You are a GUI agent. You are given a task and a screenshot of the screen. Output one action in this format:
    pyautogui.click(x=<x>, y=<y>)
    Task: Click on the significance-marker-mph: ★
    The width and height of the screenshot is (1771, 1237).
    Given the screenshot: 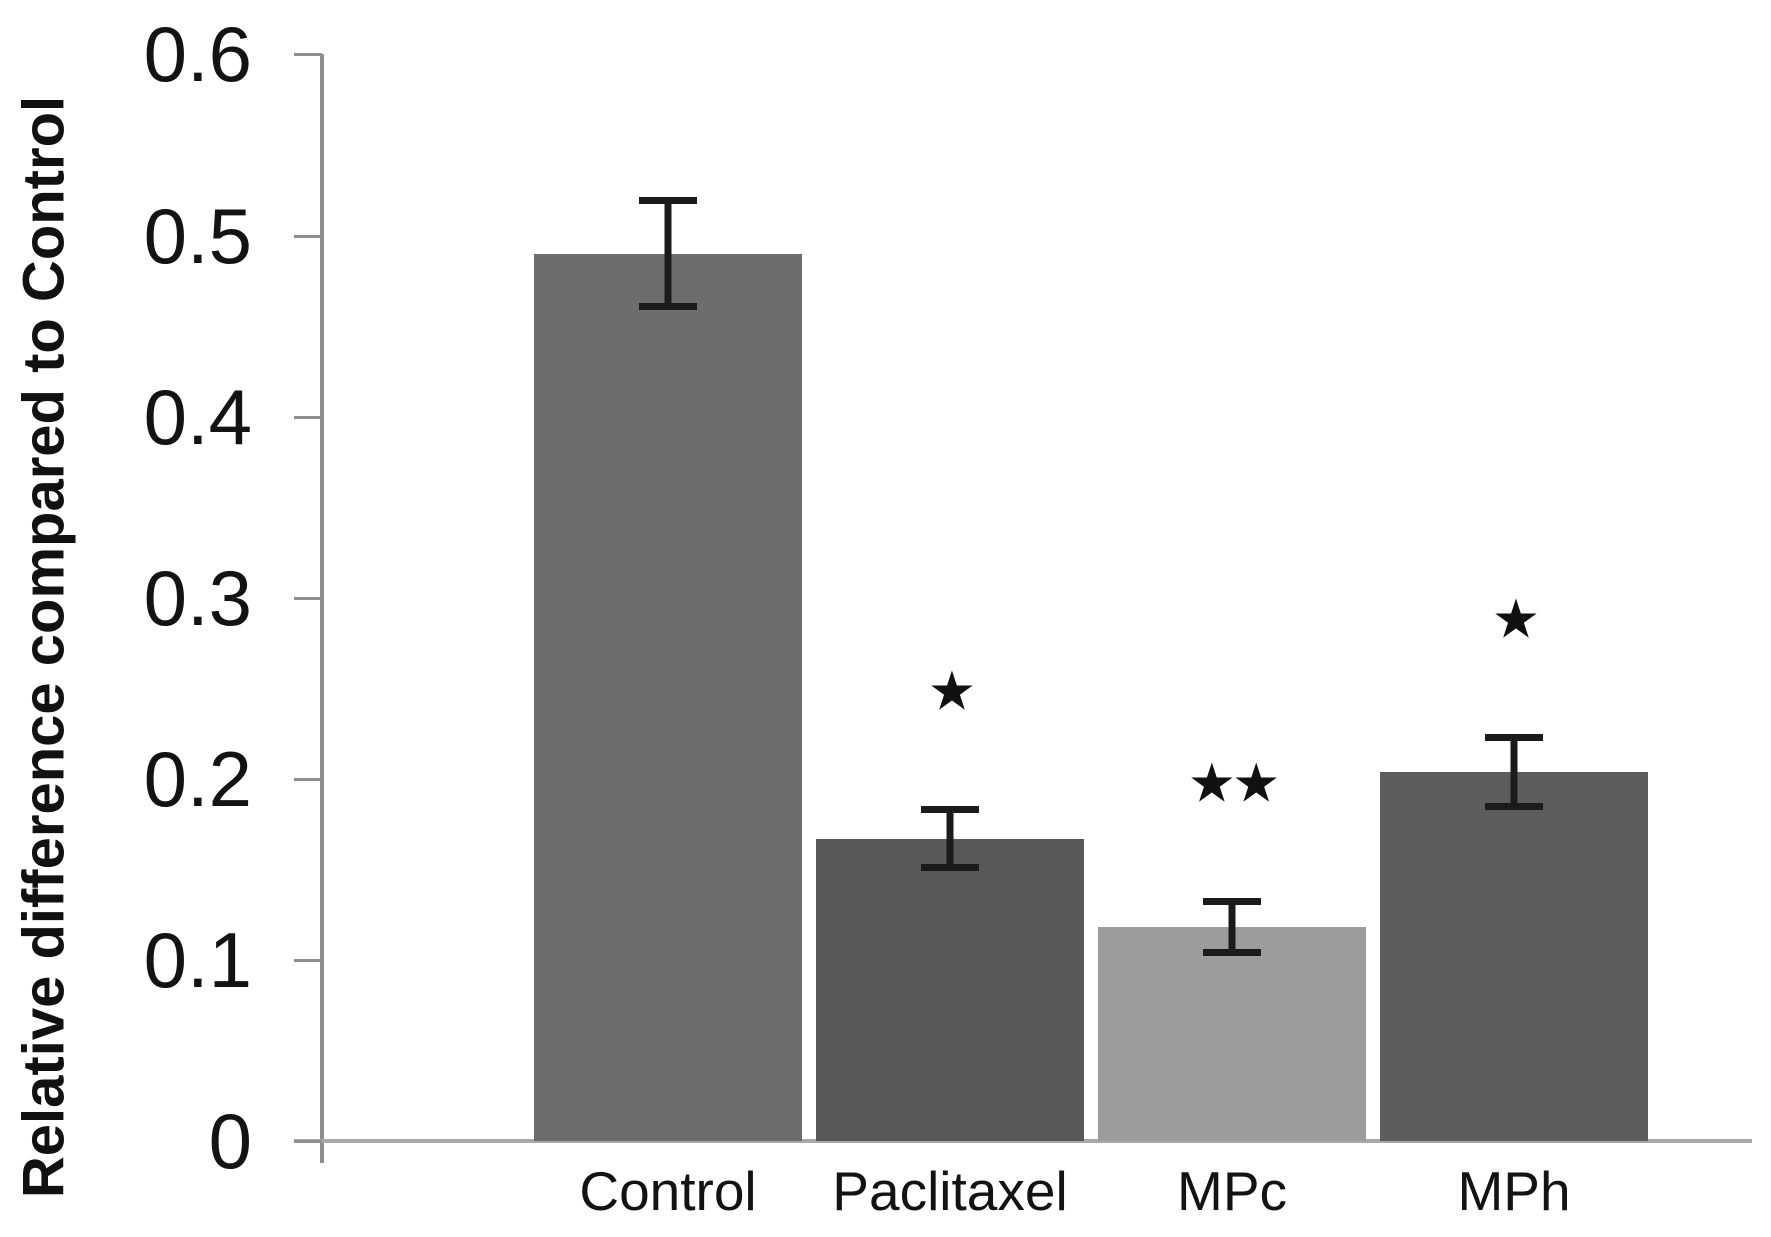 What is the action you would take?
    pyautogui.click(x=1515, y=619)
    